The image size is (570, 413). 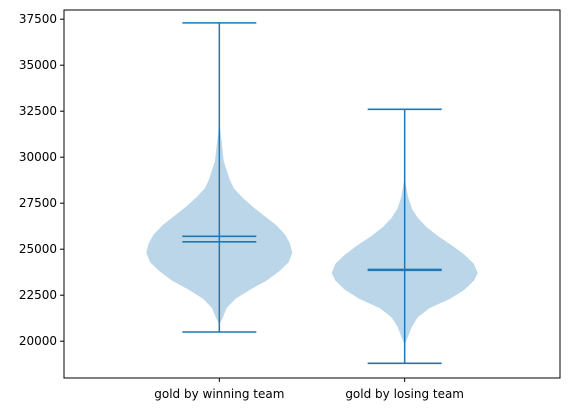 I want to click on y-tick-label: 22500, so click(x=38, y=295).